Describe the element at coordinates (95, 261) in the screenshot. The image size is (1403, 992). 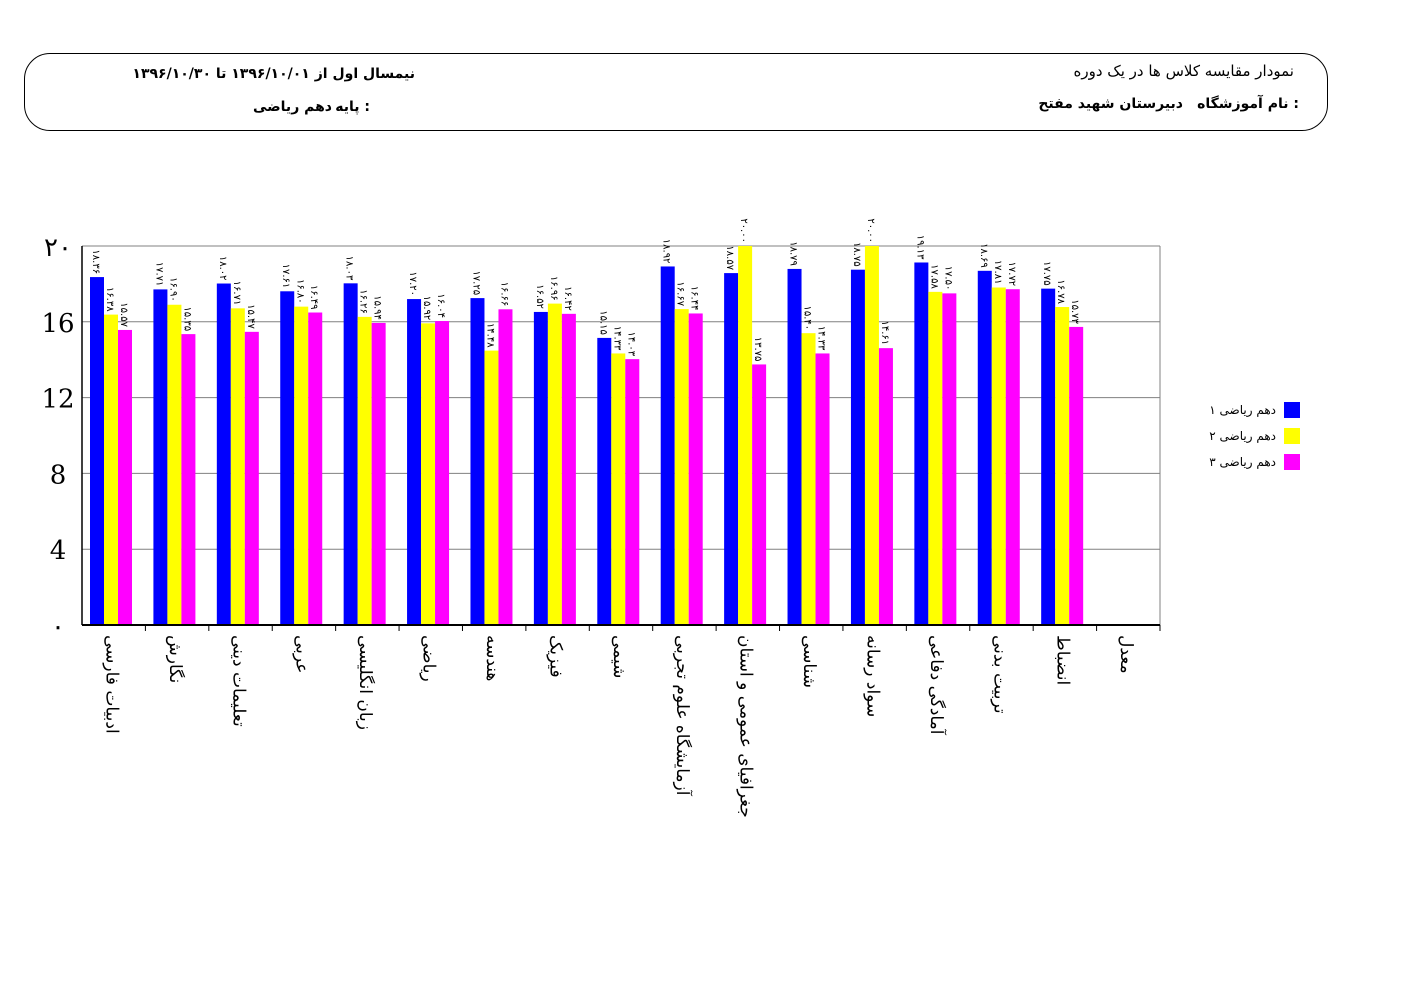
I see `data-label: ۱۸.۳۶` at that location.